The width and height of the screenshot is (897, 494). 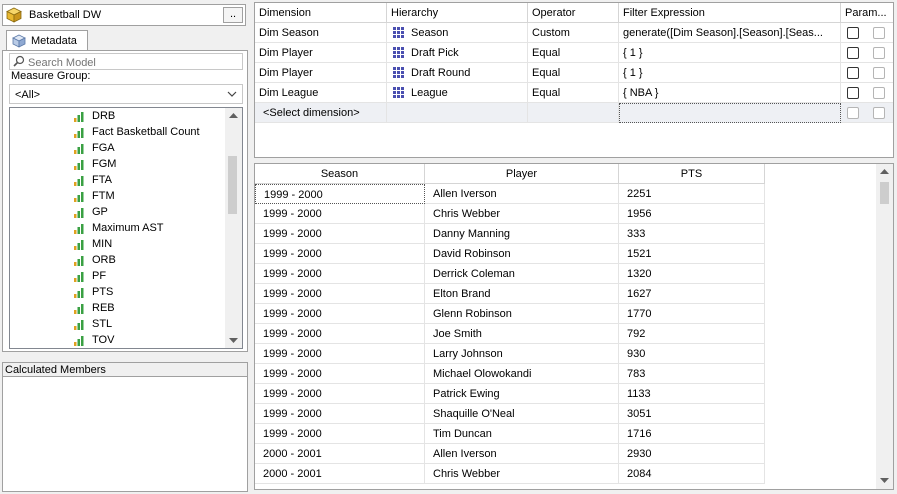 What do you see at coordinates (321, 13) in the screenshot?
I see `filter-column-header: Dimension` at bounding box center [321, 13].